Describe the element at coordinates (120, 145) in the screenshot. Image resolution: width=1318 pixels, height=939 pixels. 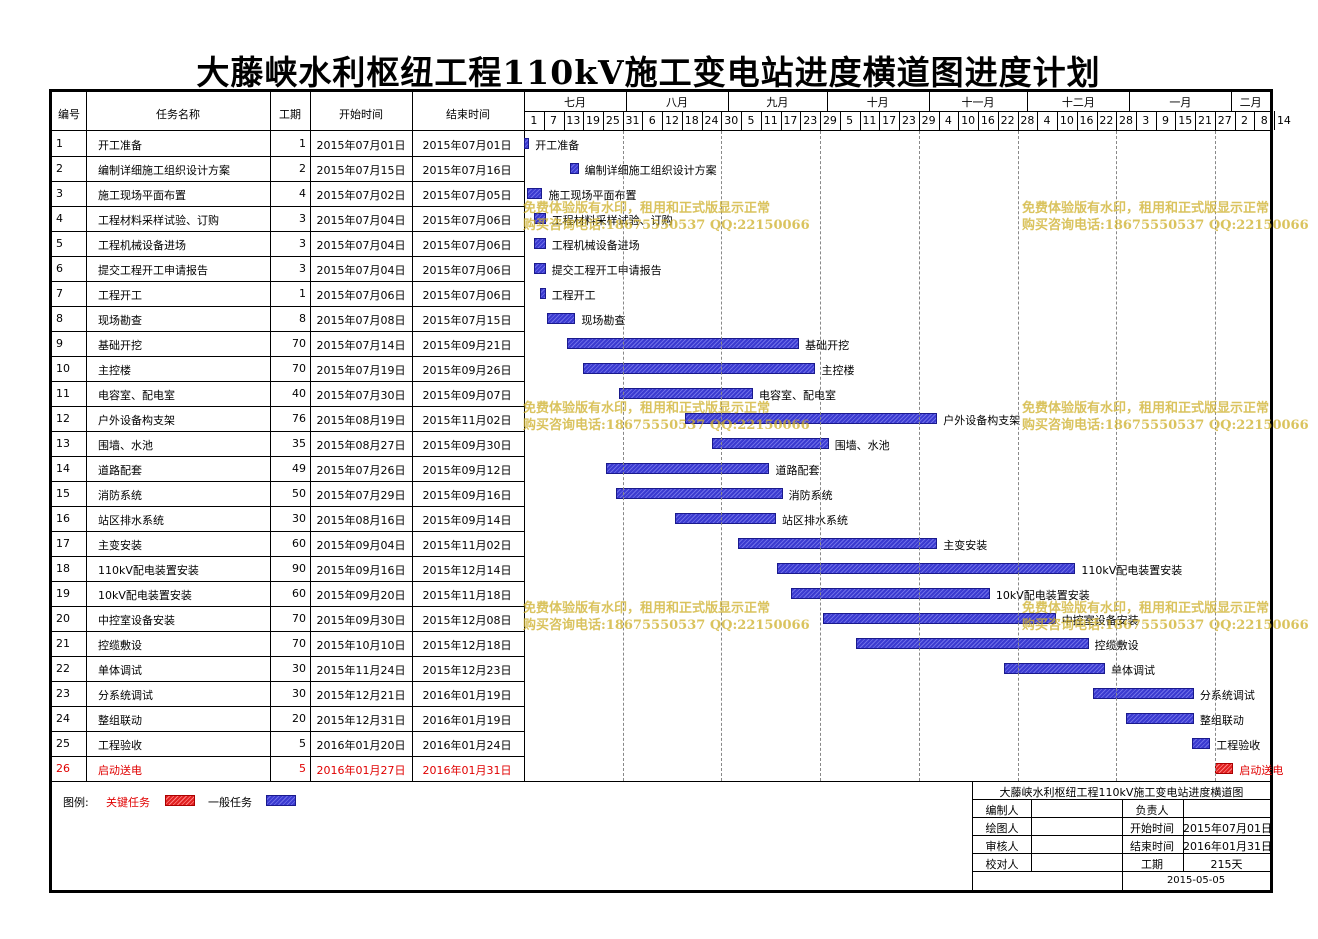
I see `task-name: 开工准备` at that location.